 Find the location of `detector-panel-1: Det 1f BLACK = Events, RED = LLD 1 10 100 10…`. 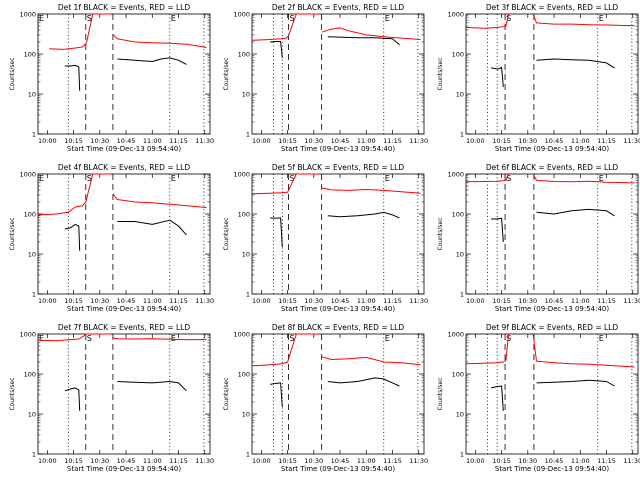

detector-panel-1: Det 1f BLACK = Events, RED = LLD 1 10 100 10… is located at coordinates (111, 78).